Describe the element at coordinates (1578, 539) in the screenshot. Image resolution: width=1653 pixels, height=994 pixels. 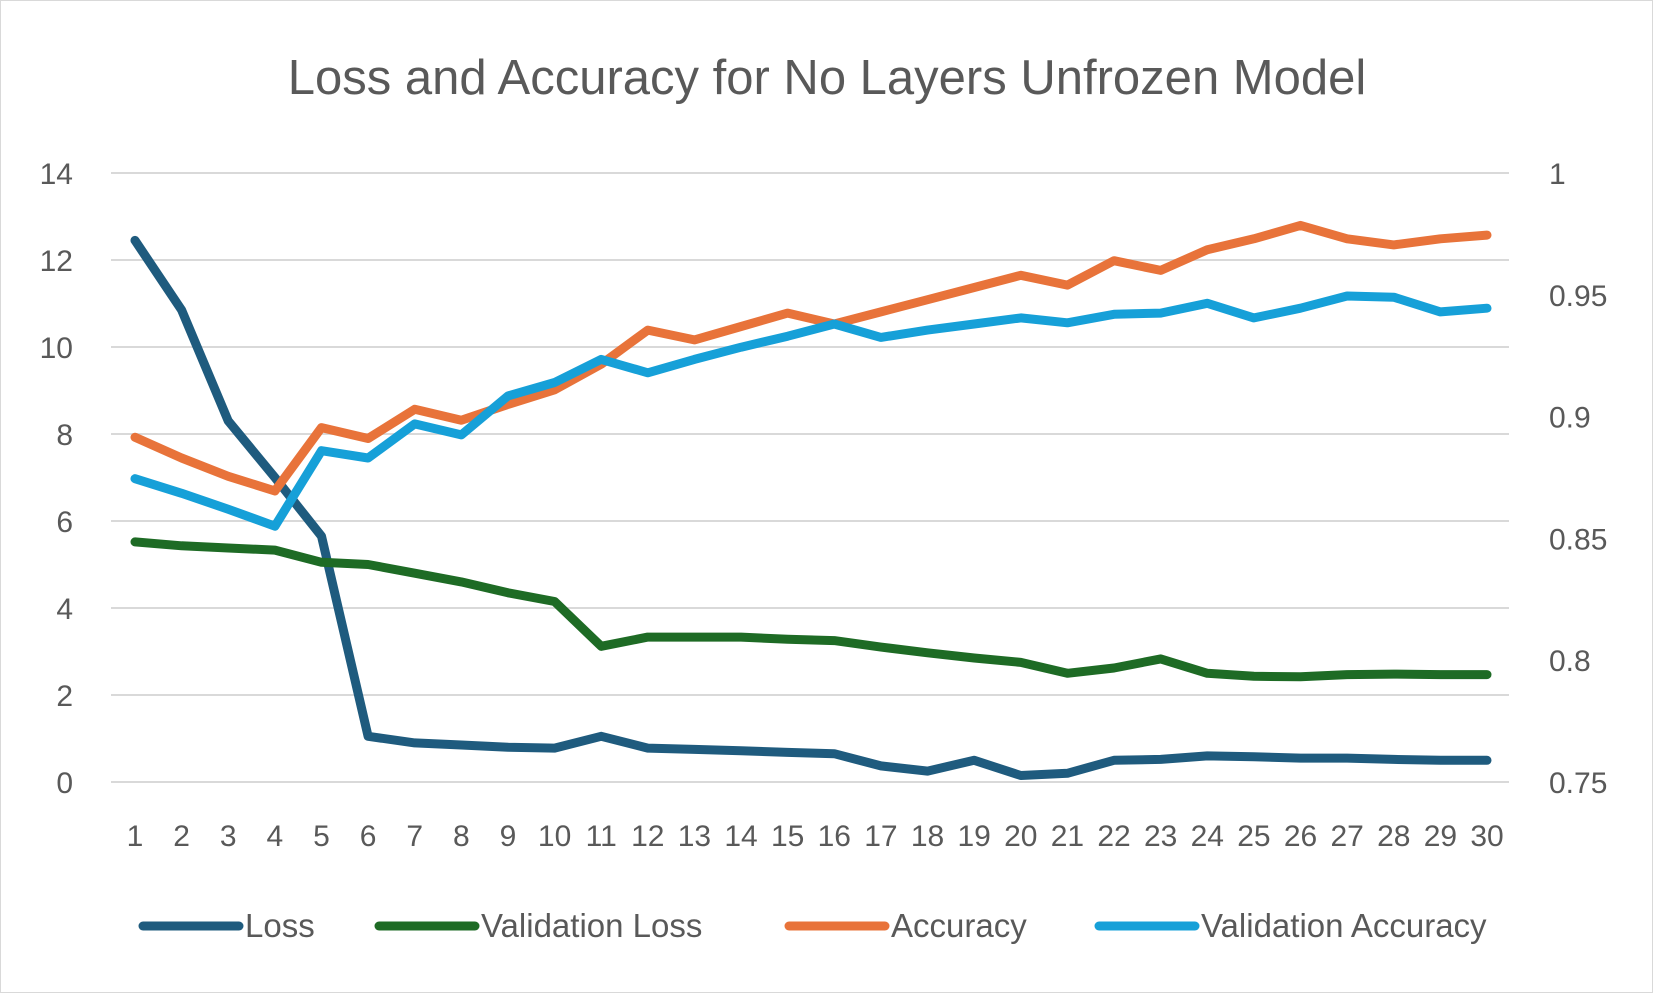
I see `right-tick-label: 0.85` at that location.